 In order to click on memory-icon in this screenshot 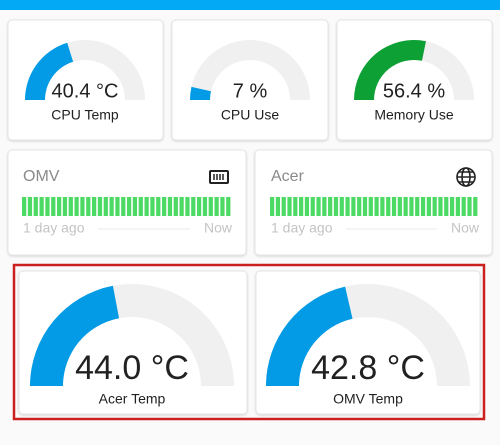, I will do `click(219, 177)`.